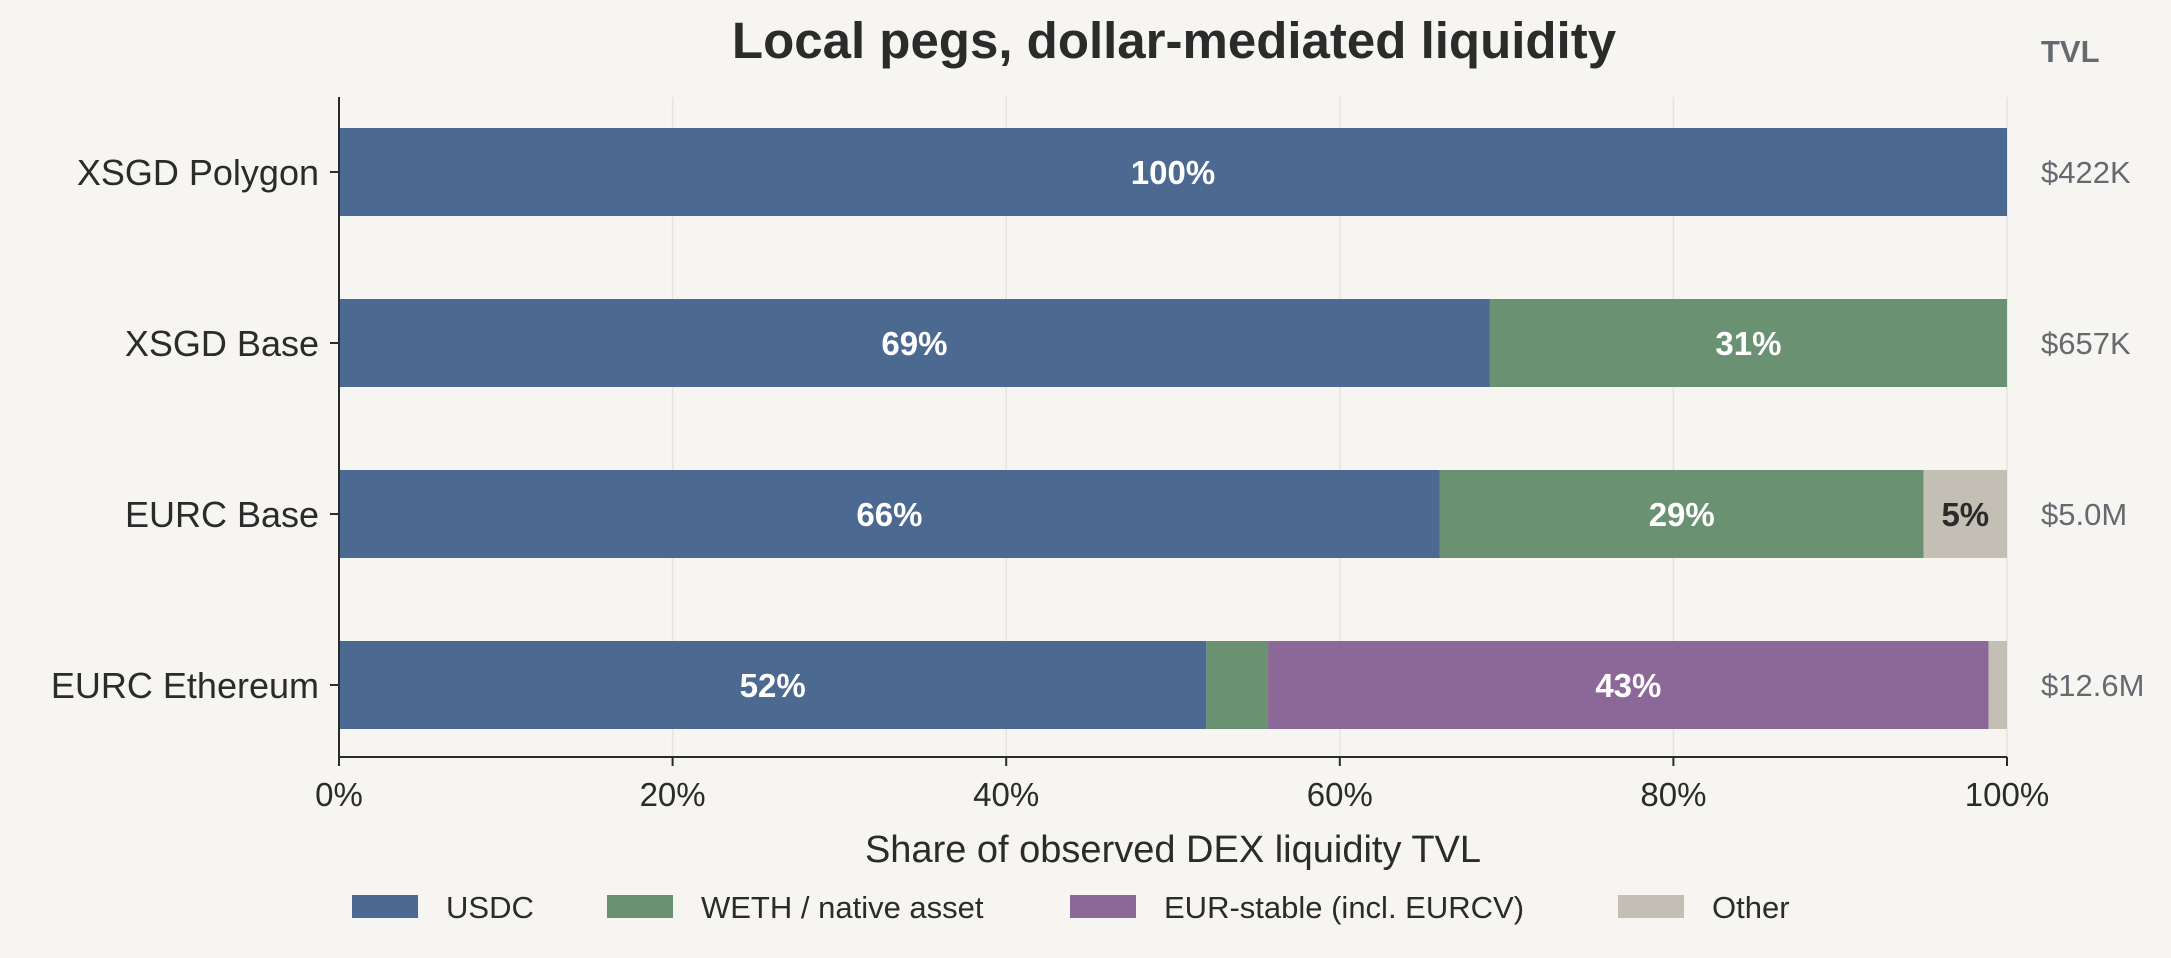  I want to click on tvl-value: $422K, so click(2086, 172).